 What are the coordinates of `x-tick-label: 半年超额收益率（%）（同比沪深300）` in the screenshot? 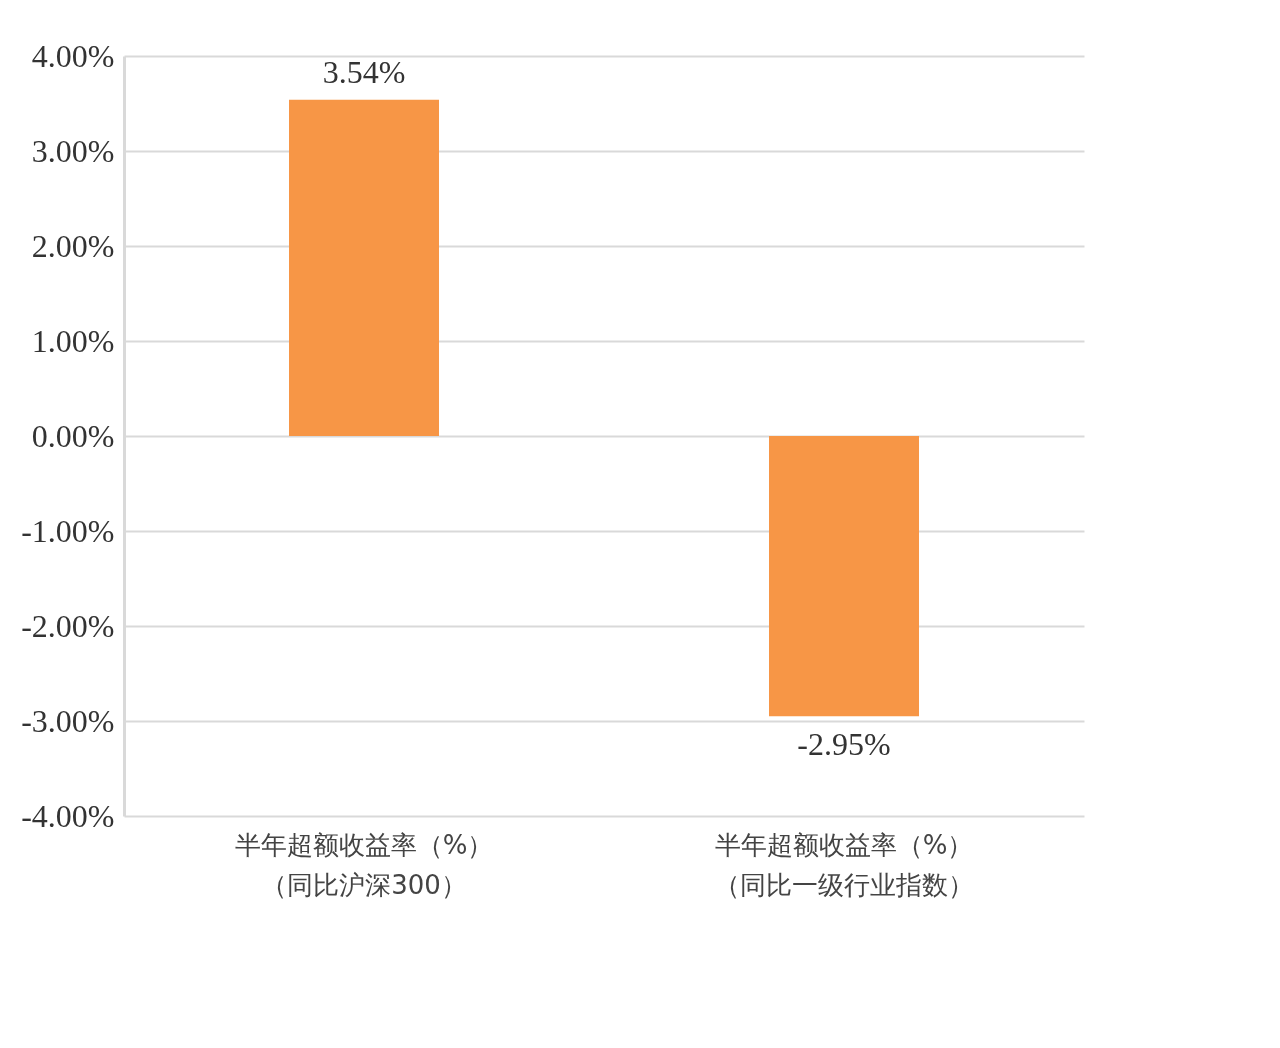 It's located at (364, 864).